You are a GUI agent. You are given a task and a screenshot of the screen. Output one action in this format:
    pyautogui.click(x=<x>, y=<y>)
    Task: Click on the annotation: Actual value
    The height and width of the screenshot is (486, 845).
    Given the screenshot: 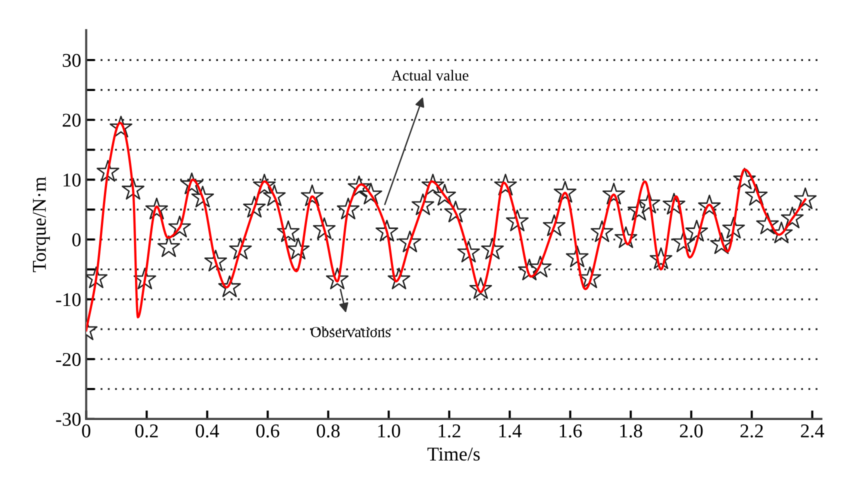 What is the action you would take?
    pyautogui.click(x=429, y=75)
    